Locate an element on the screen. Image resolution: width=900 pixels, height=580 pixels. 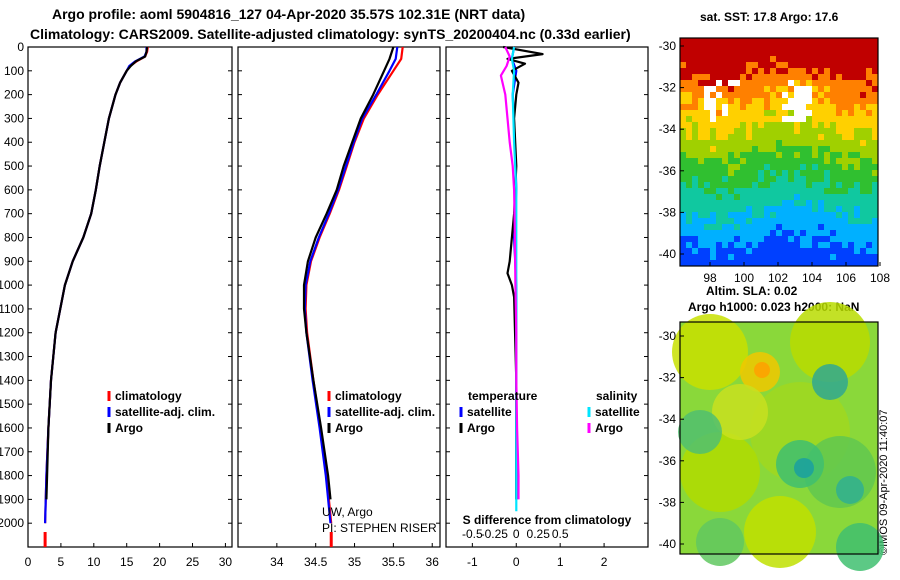
series-line-climatology is located at coordinates (354, 285).